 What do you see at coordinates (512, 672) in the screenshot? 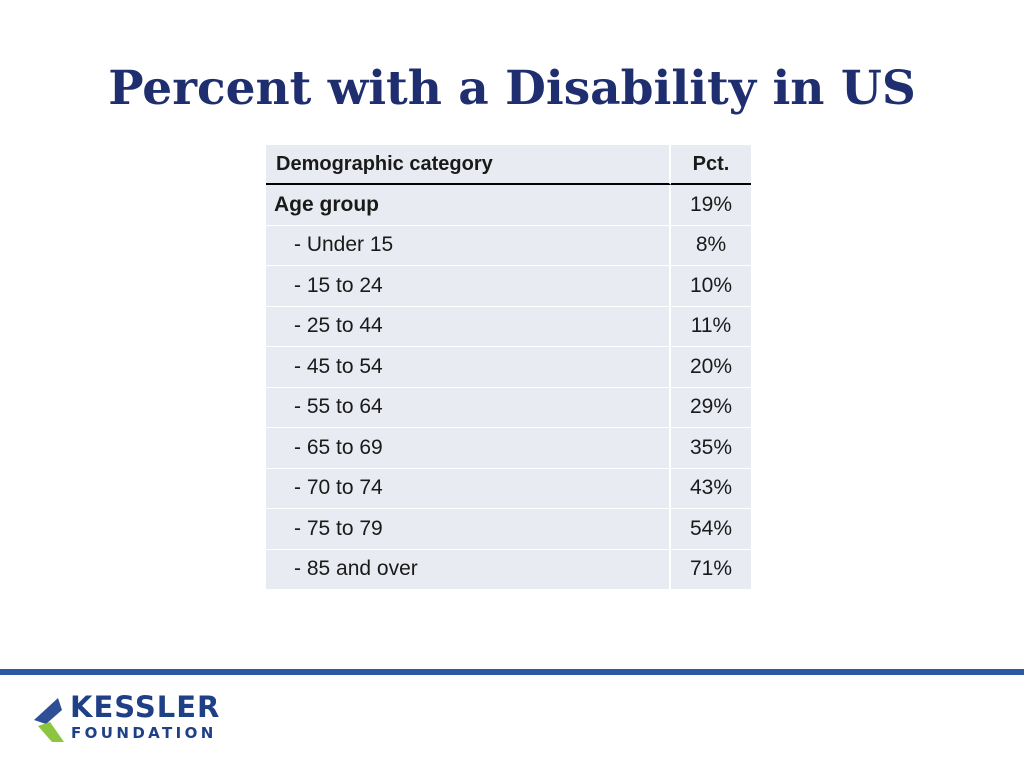
I see `footer-divider-bar` at bounding box center [512, 672].